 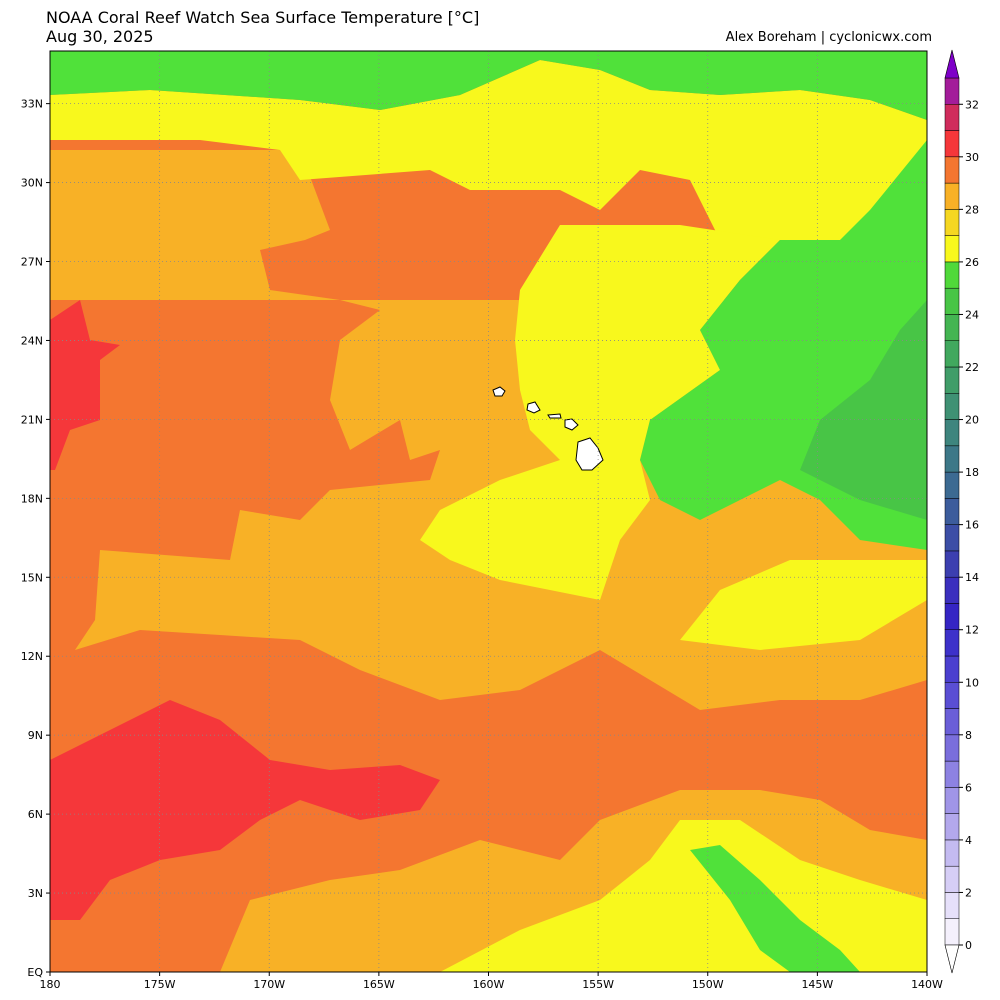 I want to click on lon-tick-label: 150W, so click(x=708, y=984).